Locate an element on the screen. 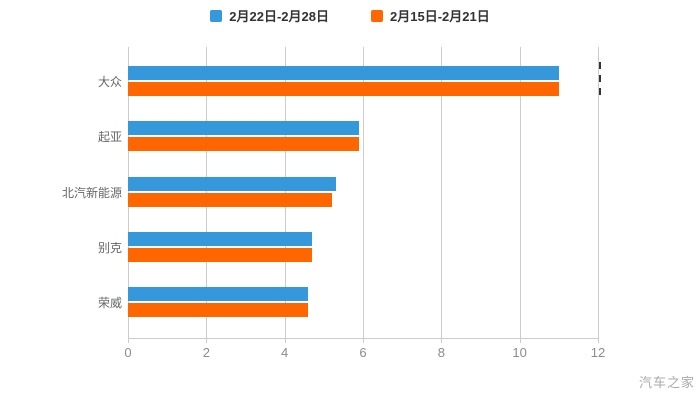 This screenshot has height=400, width=700. x-tick-label: 6 is located at coordinates (363, 352).